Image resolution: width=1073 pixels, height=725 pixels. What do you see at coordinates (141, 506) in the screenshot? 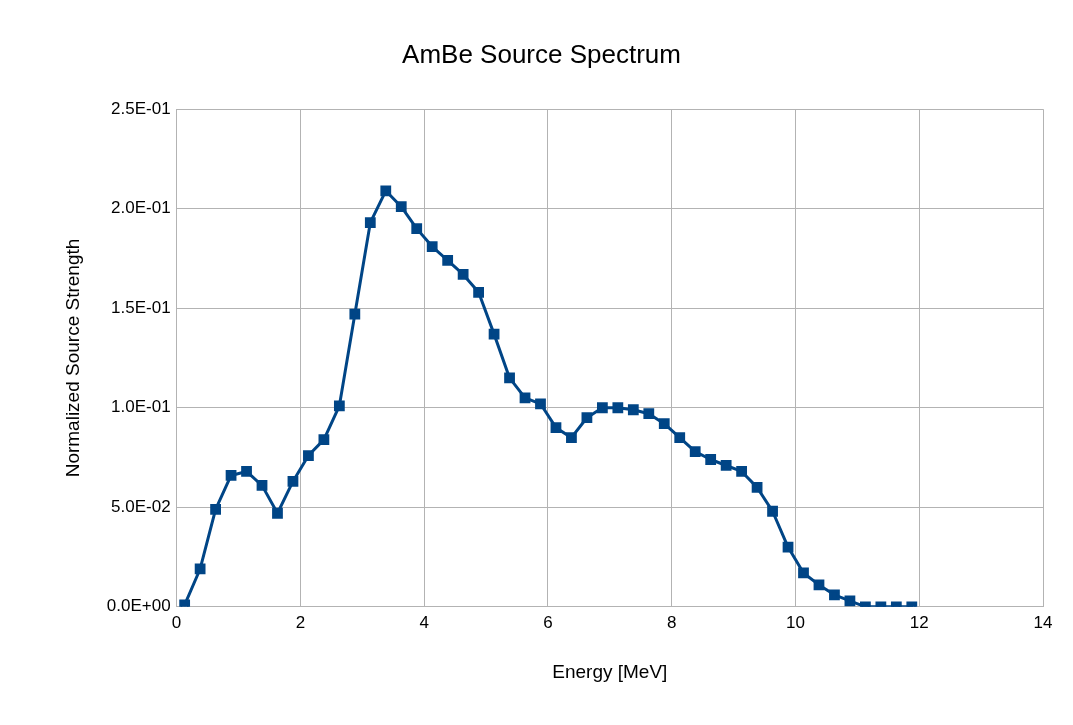
I see `y-tick-label: 5.0E-02` at bounding box center [141, 506].